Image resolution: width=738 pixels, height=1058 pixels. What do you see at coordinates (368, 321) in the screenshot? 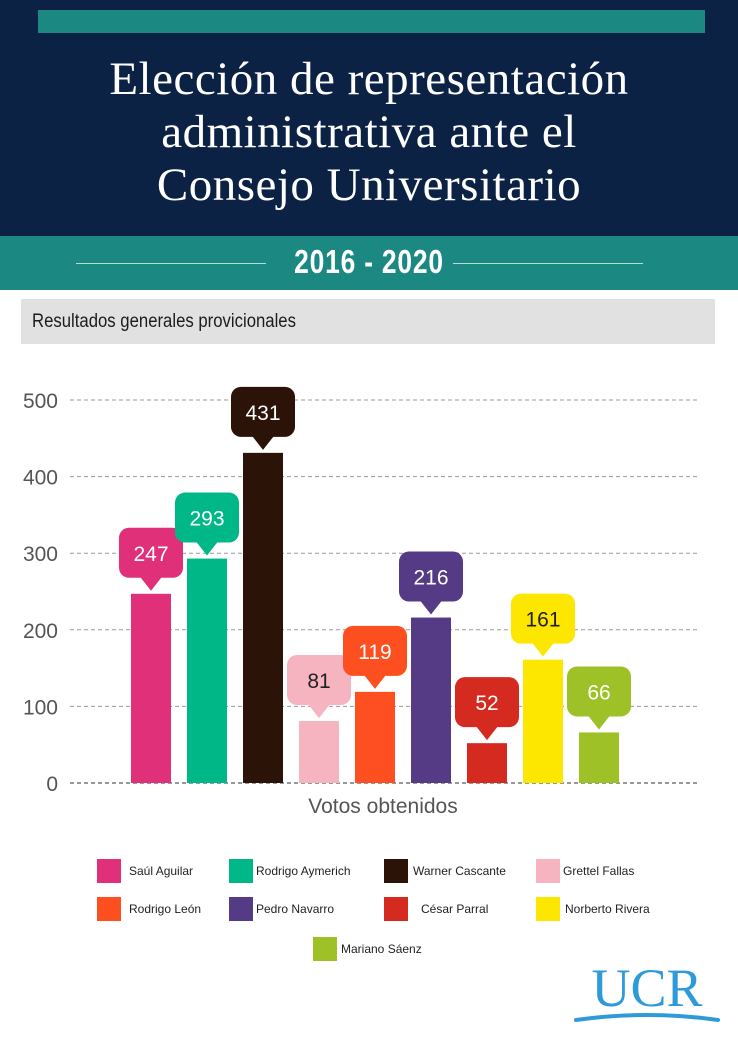
I see `subtitle-bar: Resultados generales provicionales` at bounding box center [368, 321].